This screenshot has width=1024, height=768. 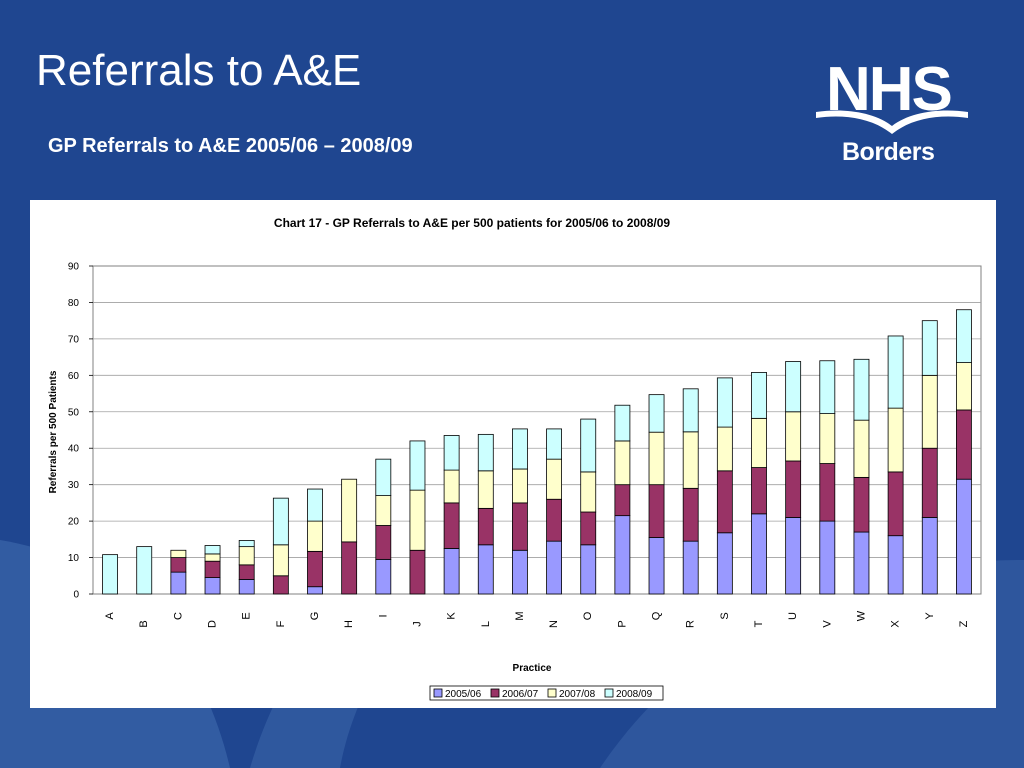 I want to click on x-tick-label-U: U, so click(x=793, y=616).